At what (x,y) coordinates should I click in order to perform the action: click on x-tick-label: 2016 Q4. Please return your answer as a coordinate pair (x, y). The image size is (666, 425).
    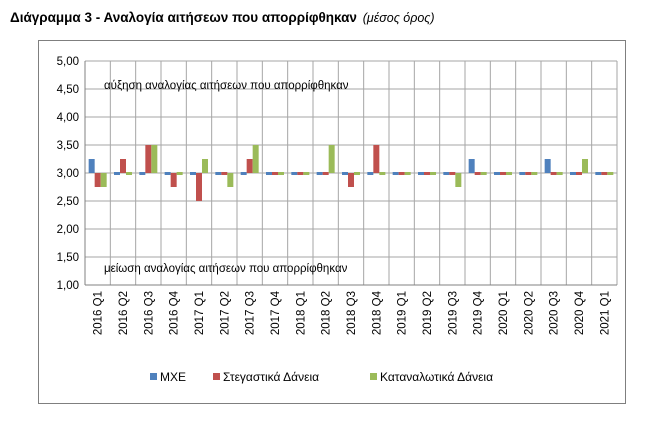
    Looking at the image, I should click on (175, 312).